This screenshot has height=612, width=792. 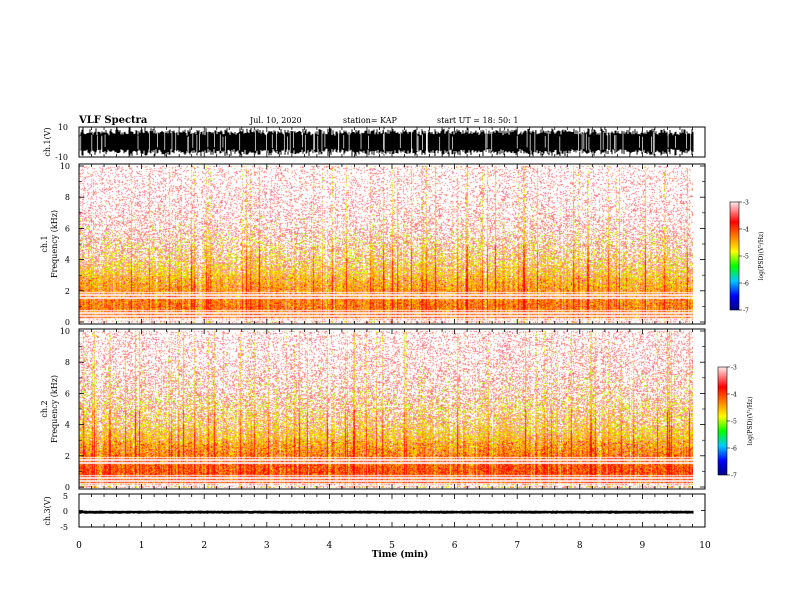 What do you see at coordinates (142, 546) in the screenshot?
I see `time-tick-label: 1` at bounding box center [142, 546].